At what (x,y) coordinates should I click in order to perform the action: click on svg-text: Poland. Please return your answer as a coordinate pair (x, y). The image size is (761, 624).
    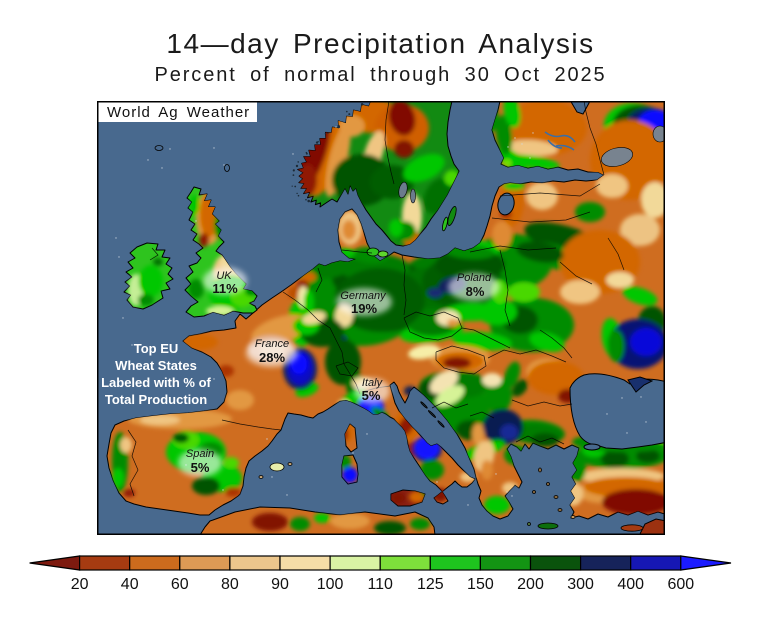
    Looking at the image, I should click on (474, 278).